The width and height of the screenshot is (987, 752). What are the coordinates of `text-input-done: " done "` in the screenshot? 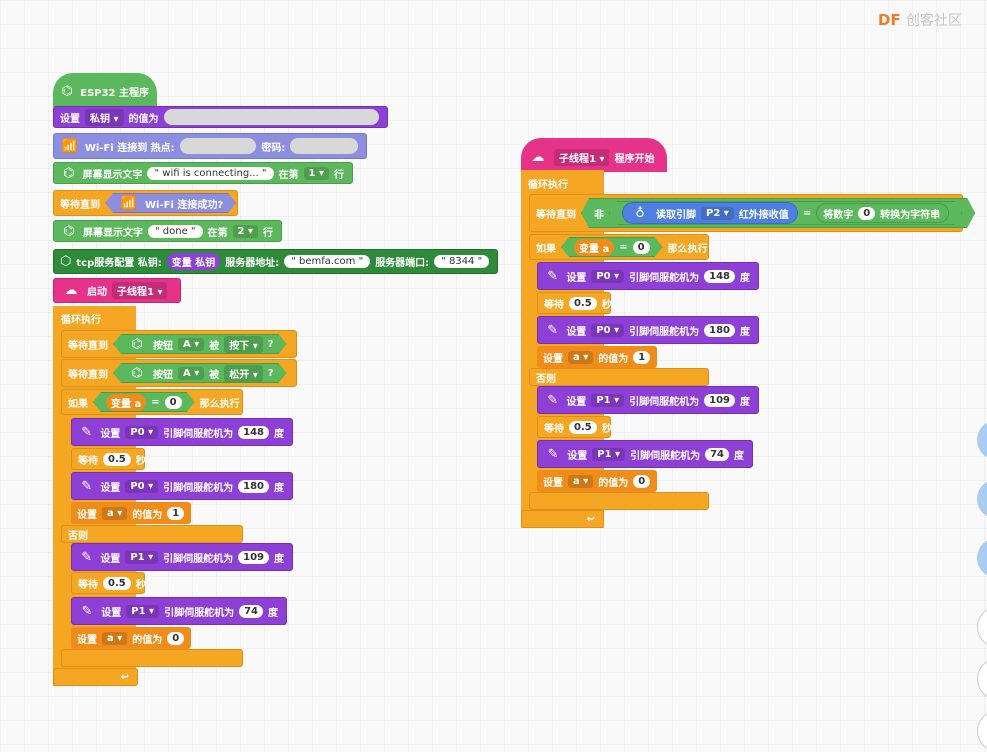 It's located at (175, 231).